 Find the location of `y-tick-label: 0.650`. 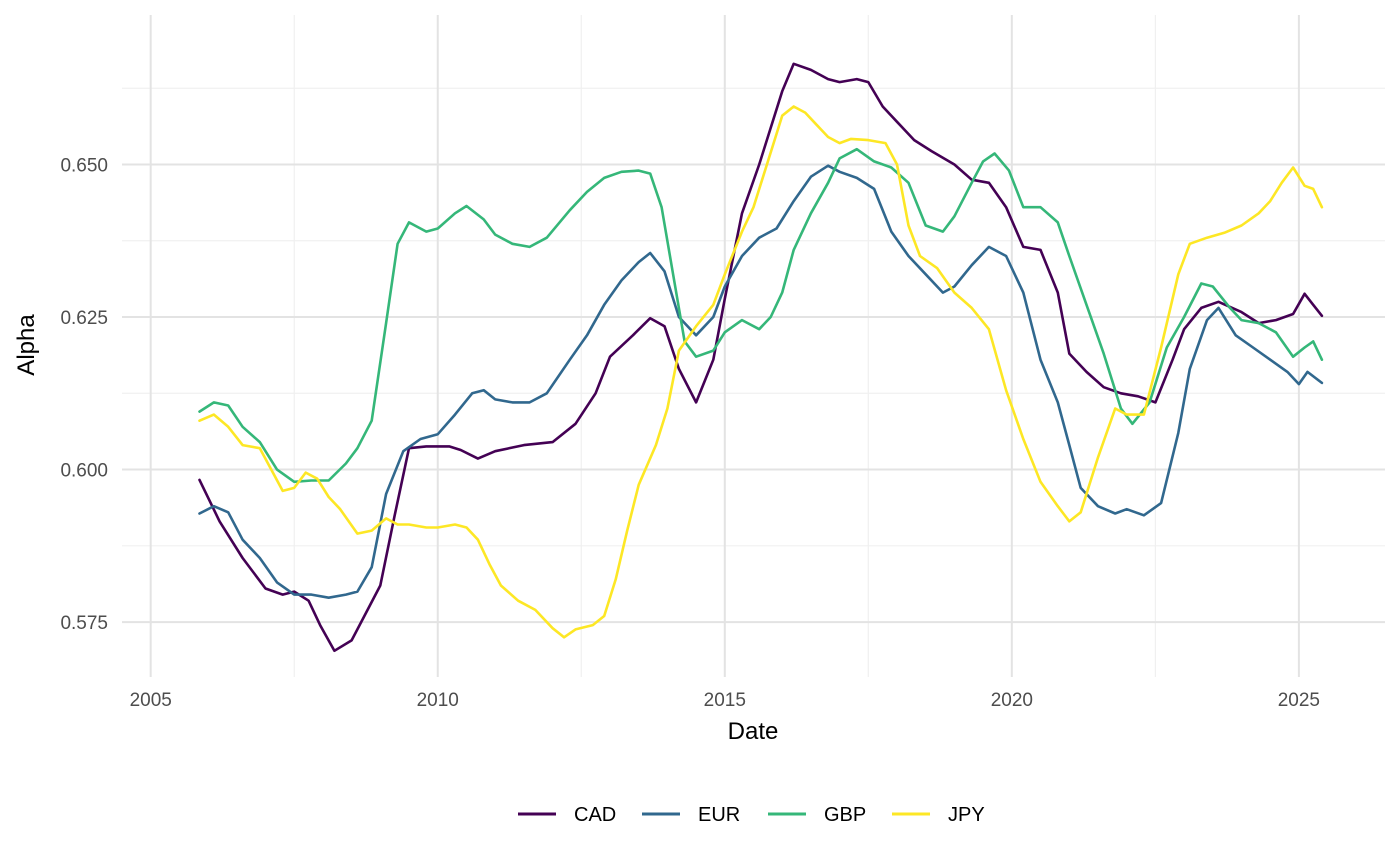

y-tick-label: 0.650 is located at coordinates (84, 165).